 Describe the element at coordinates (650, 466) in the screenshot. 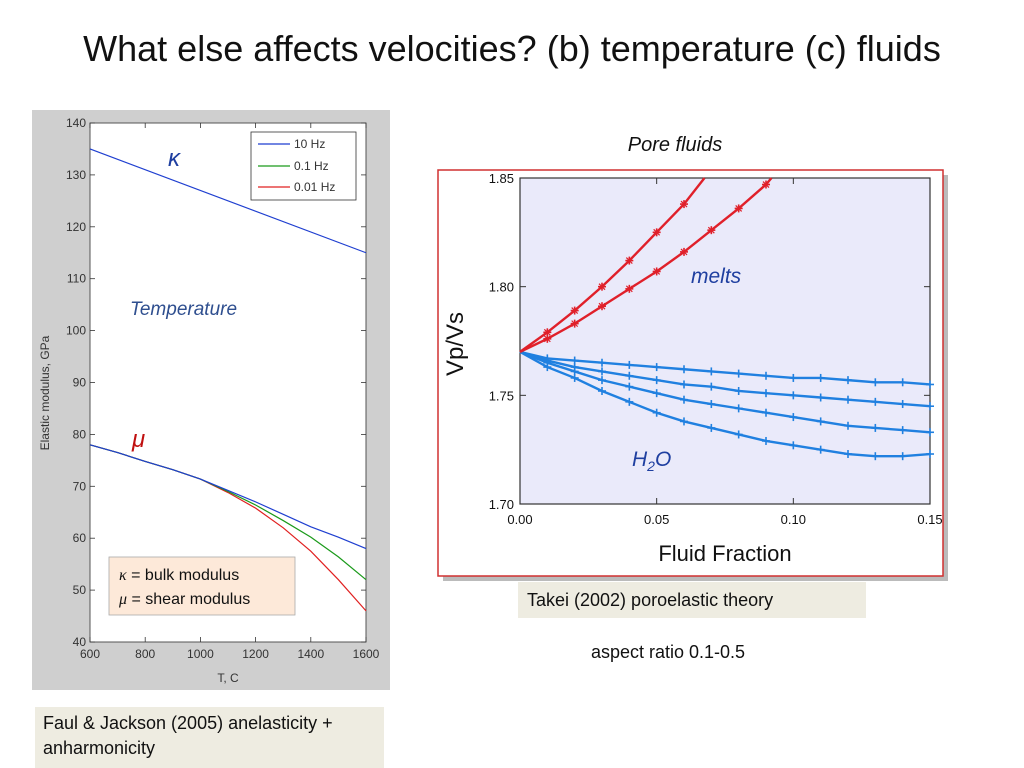

I see `h2o-sub: 2` at that location.